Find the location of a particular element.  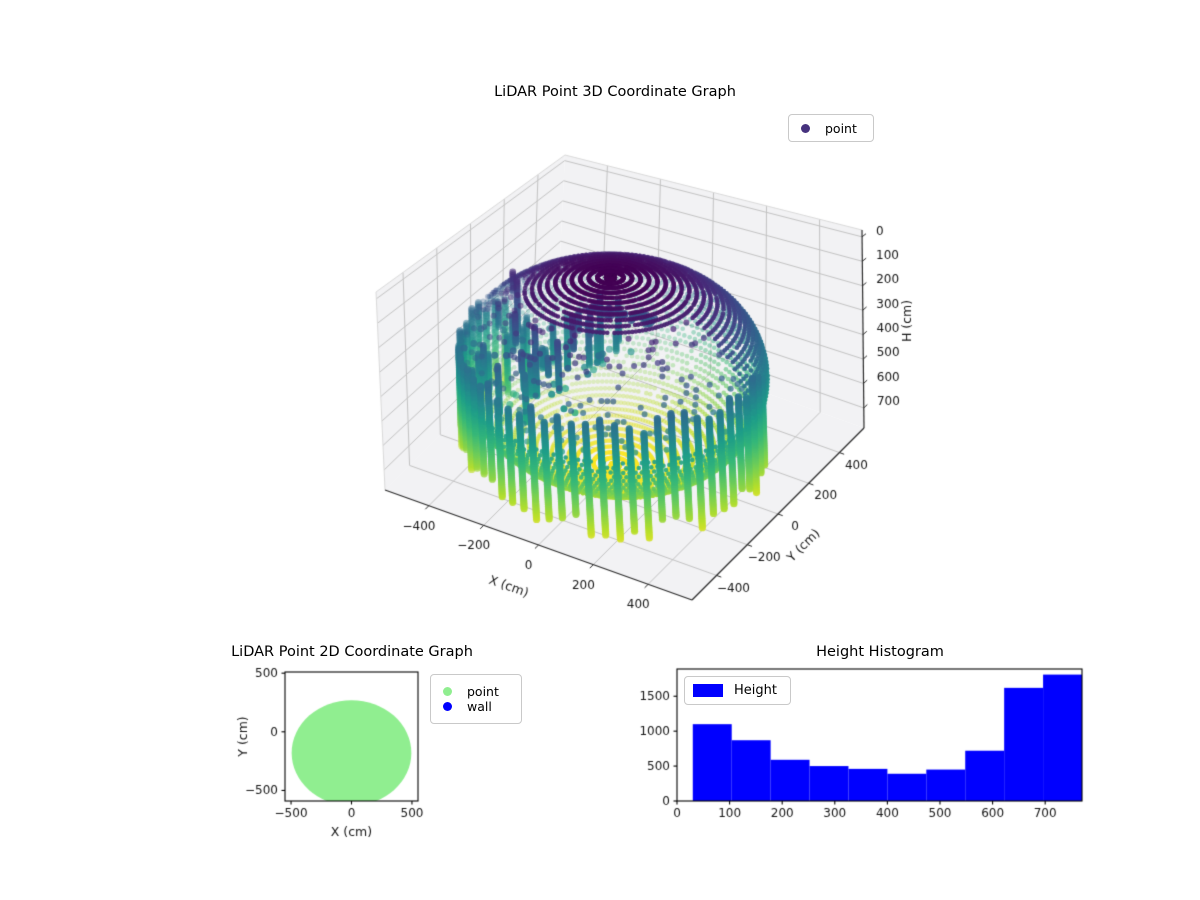

legend-height-label: Height is located at coordinates (755, 690).